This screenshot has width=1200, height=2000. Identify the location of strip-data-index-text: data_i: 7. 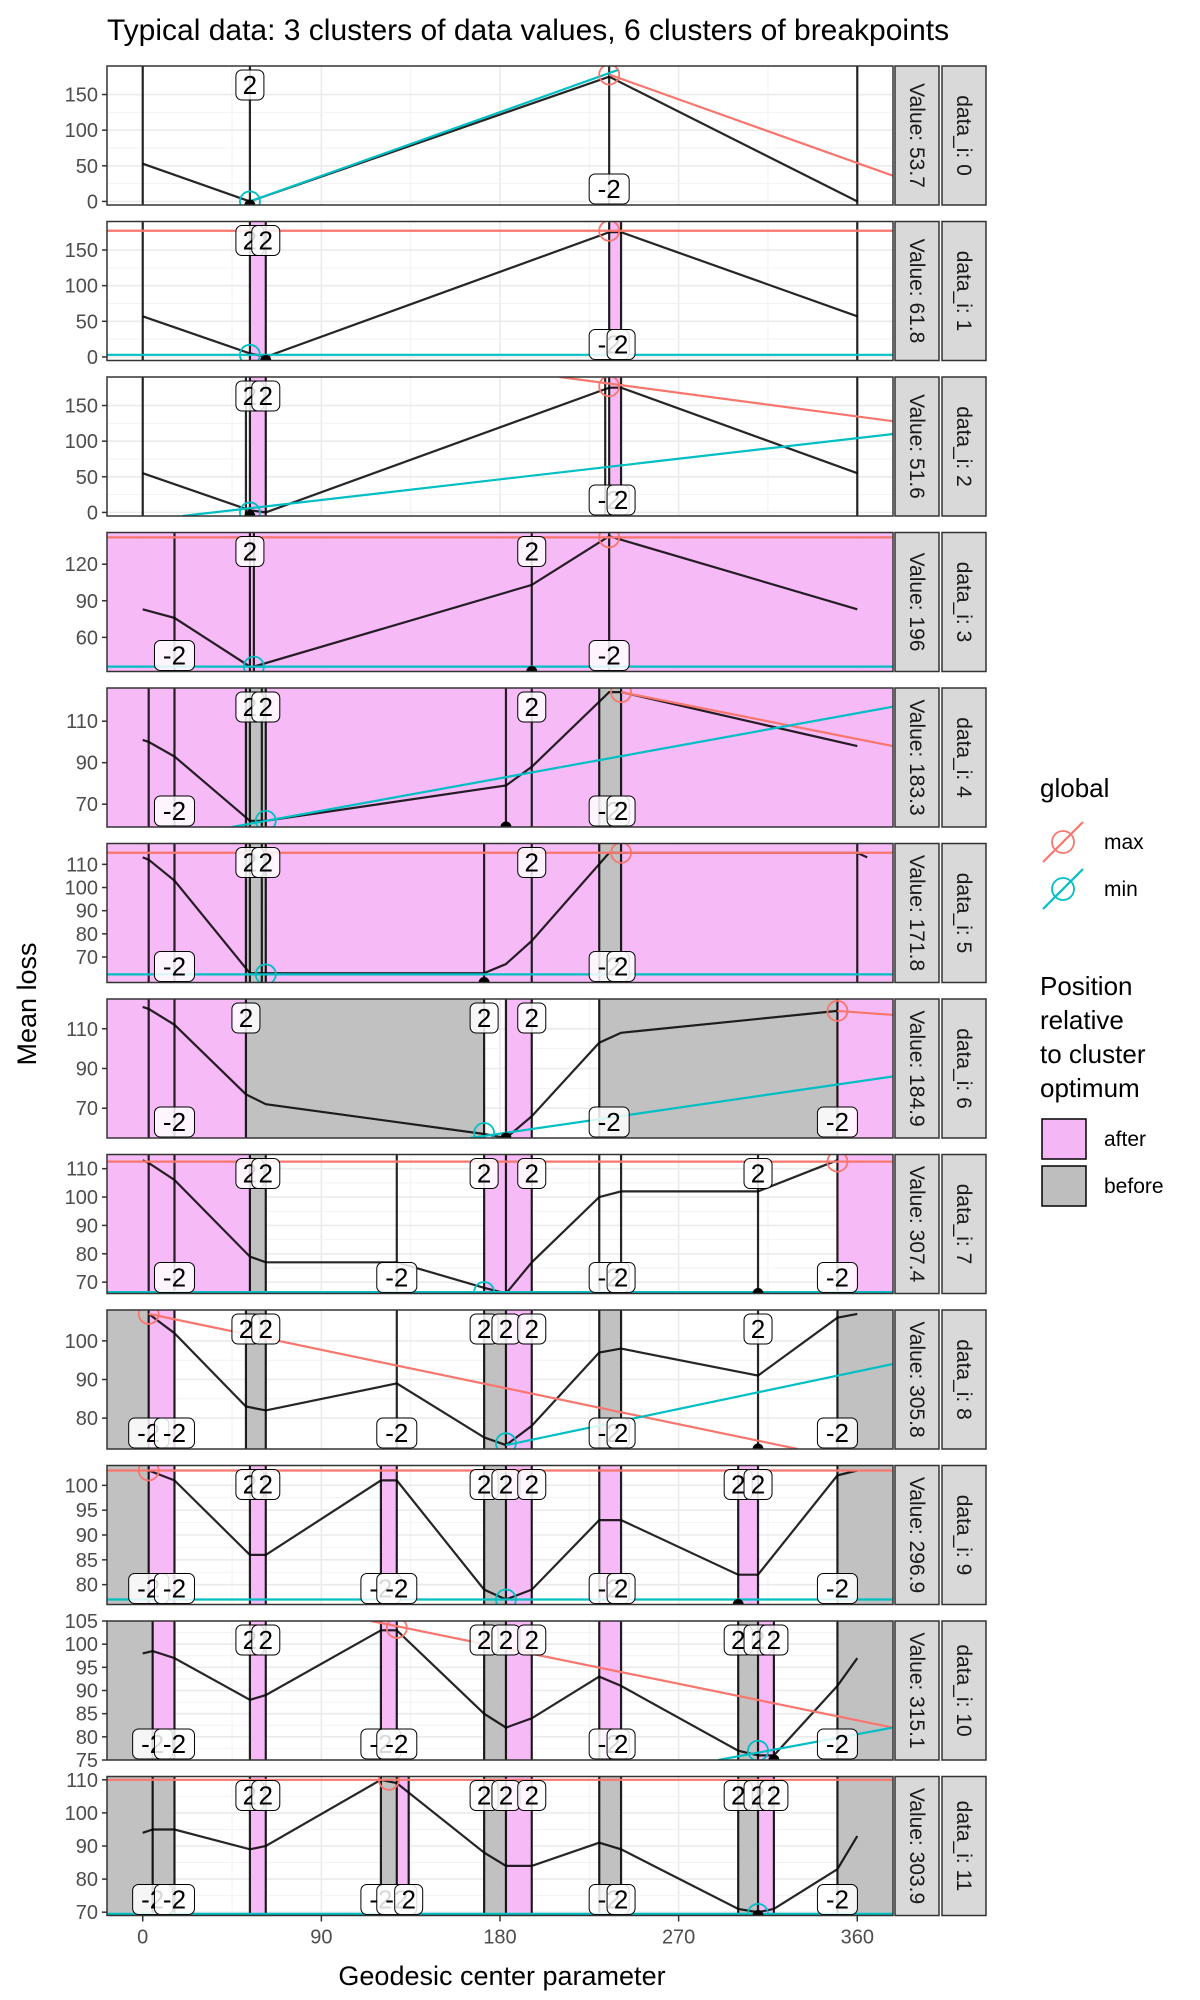
(963, 1224).